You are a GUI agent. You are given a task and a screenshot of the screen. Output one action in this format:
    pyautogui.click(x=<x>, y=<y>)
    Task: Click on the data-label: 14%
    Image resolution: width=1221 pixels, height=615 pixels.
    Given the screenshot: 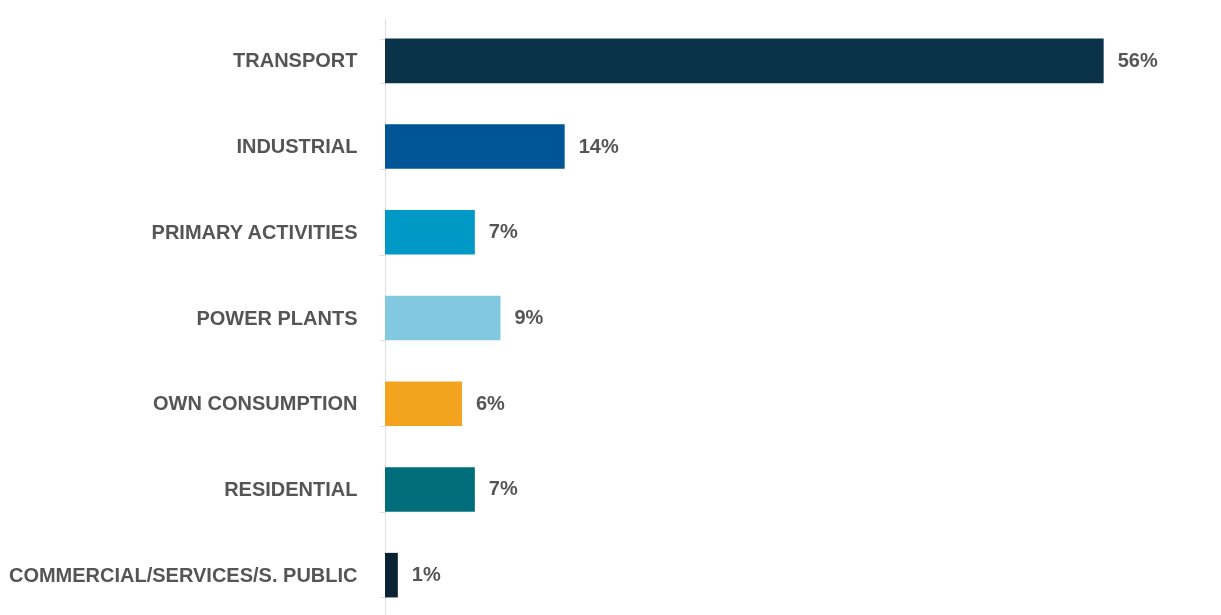 What is the action you would take?
    pyautogui.click(x=598, y=145)
    